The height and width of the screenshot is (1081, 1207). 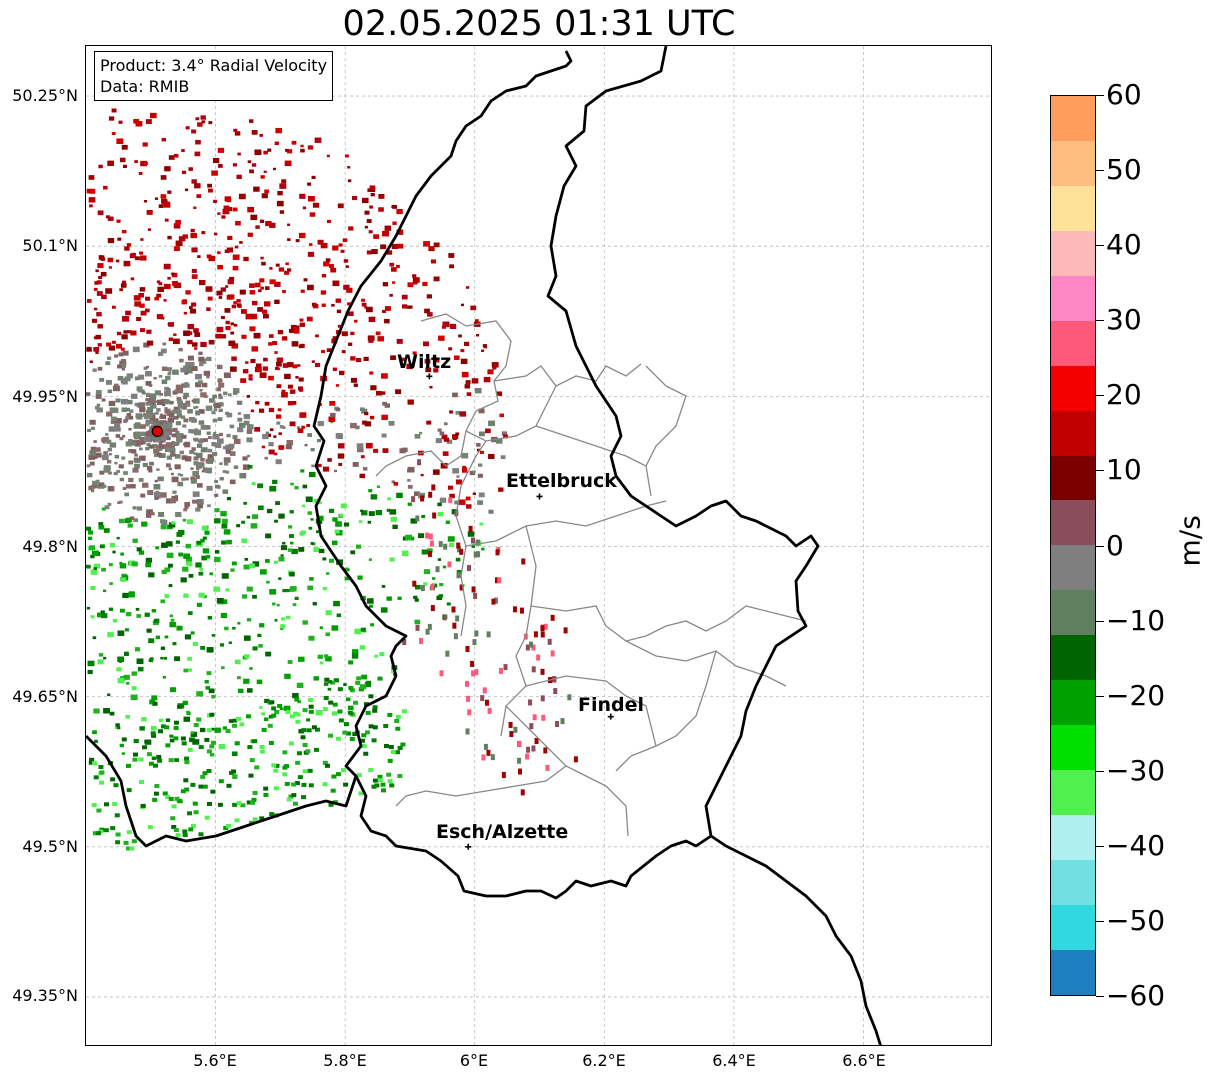 I want to click on colorbar-tick-label: 20, so click(x=1124, y=395).